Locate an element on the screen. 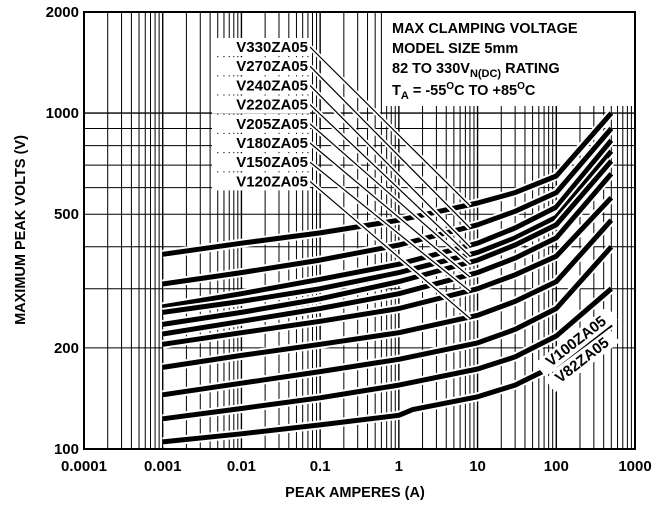 This screenshot has height=505, width=660. x-axis-title: PEAK AMPERES (A) is located at coordinates (355, 493).